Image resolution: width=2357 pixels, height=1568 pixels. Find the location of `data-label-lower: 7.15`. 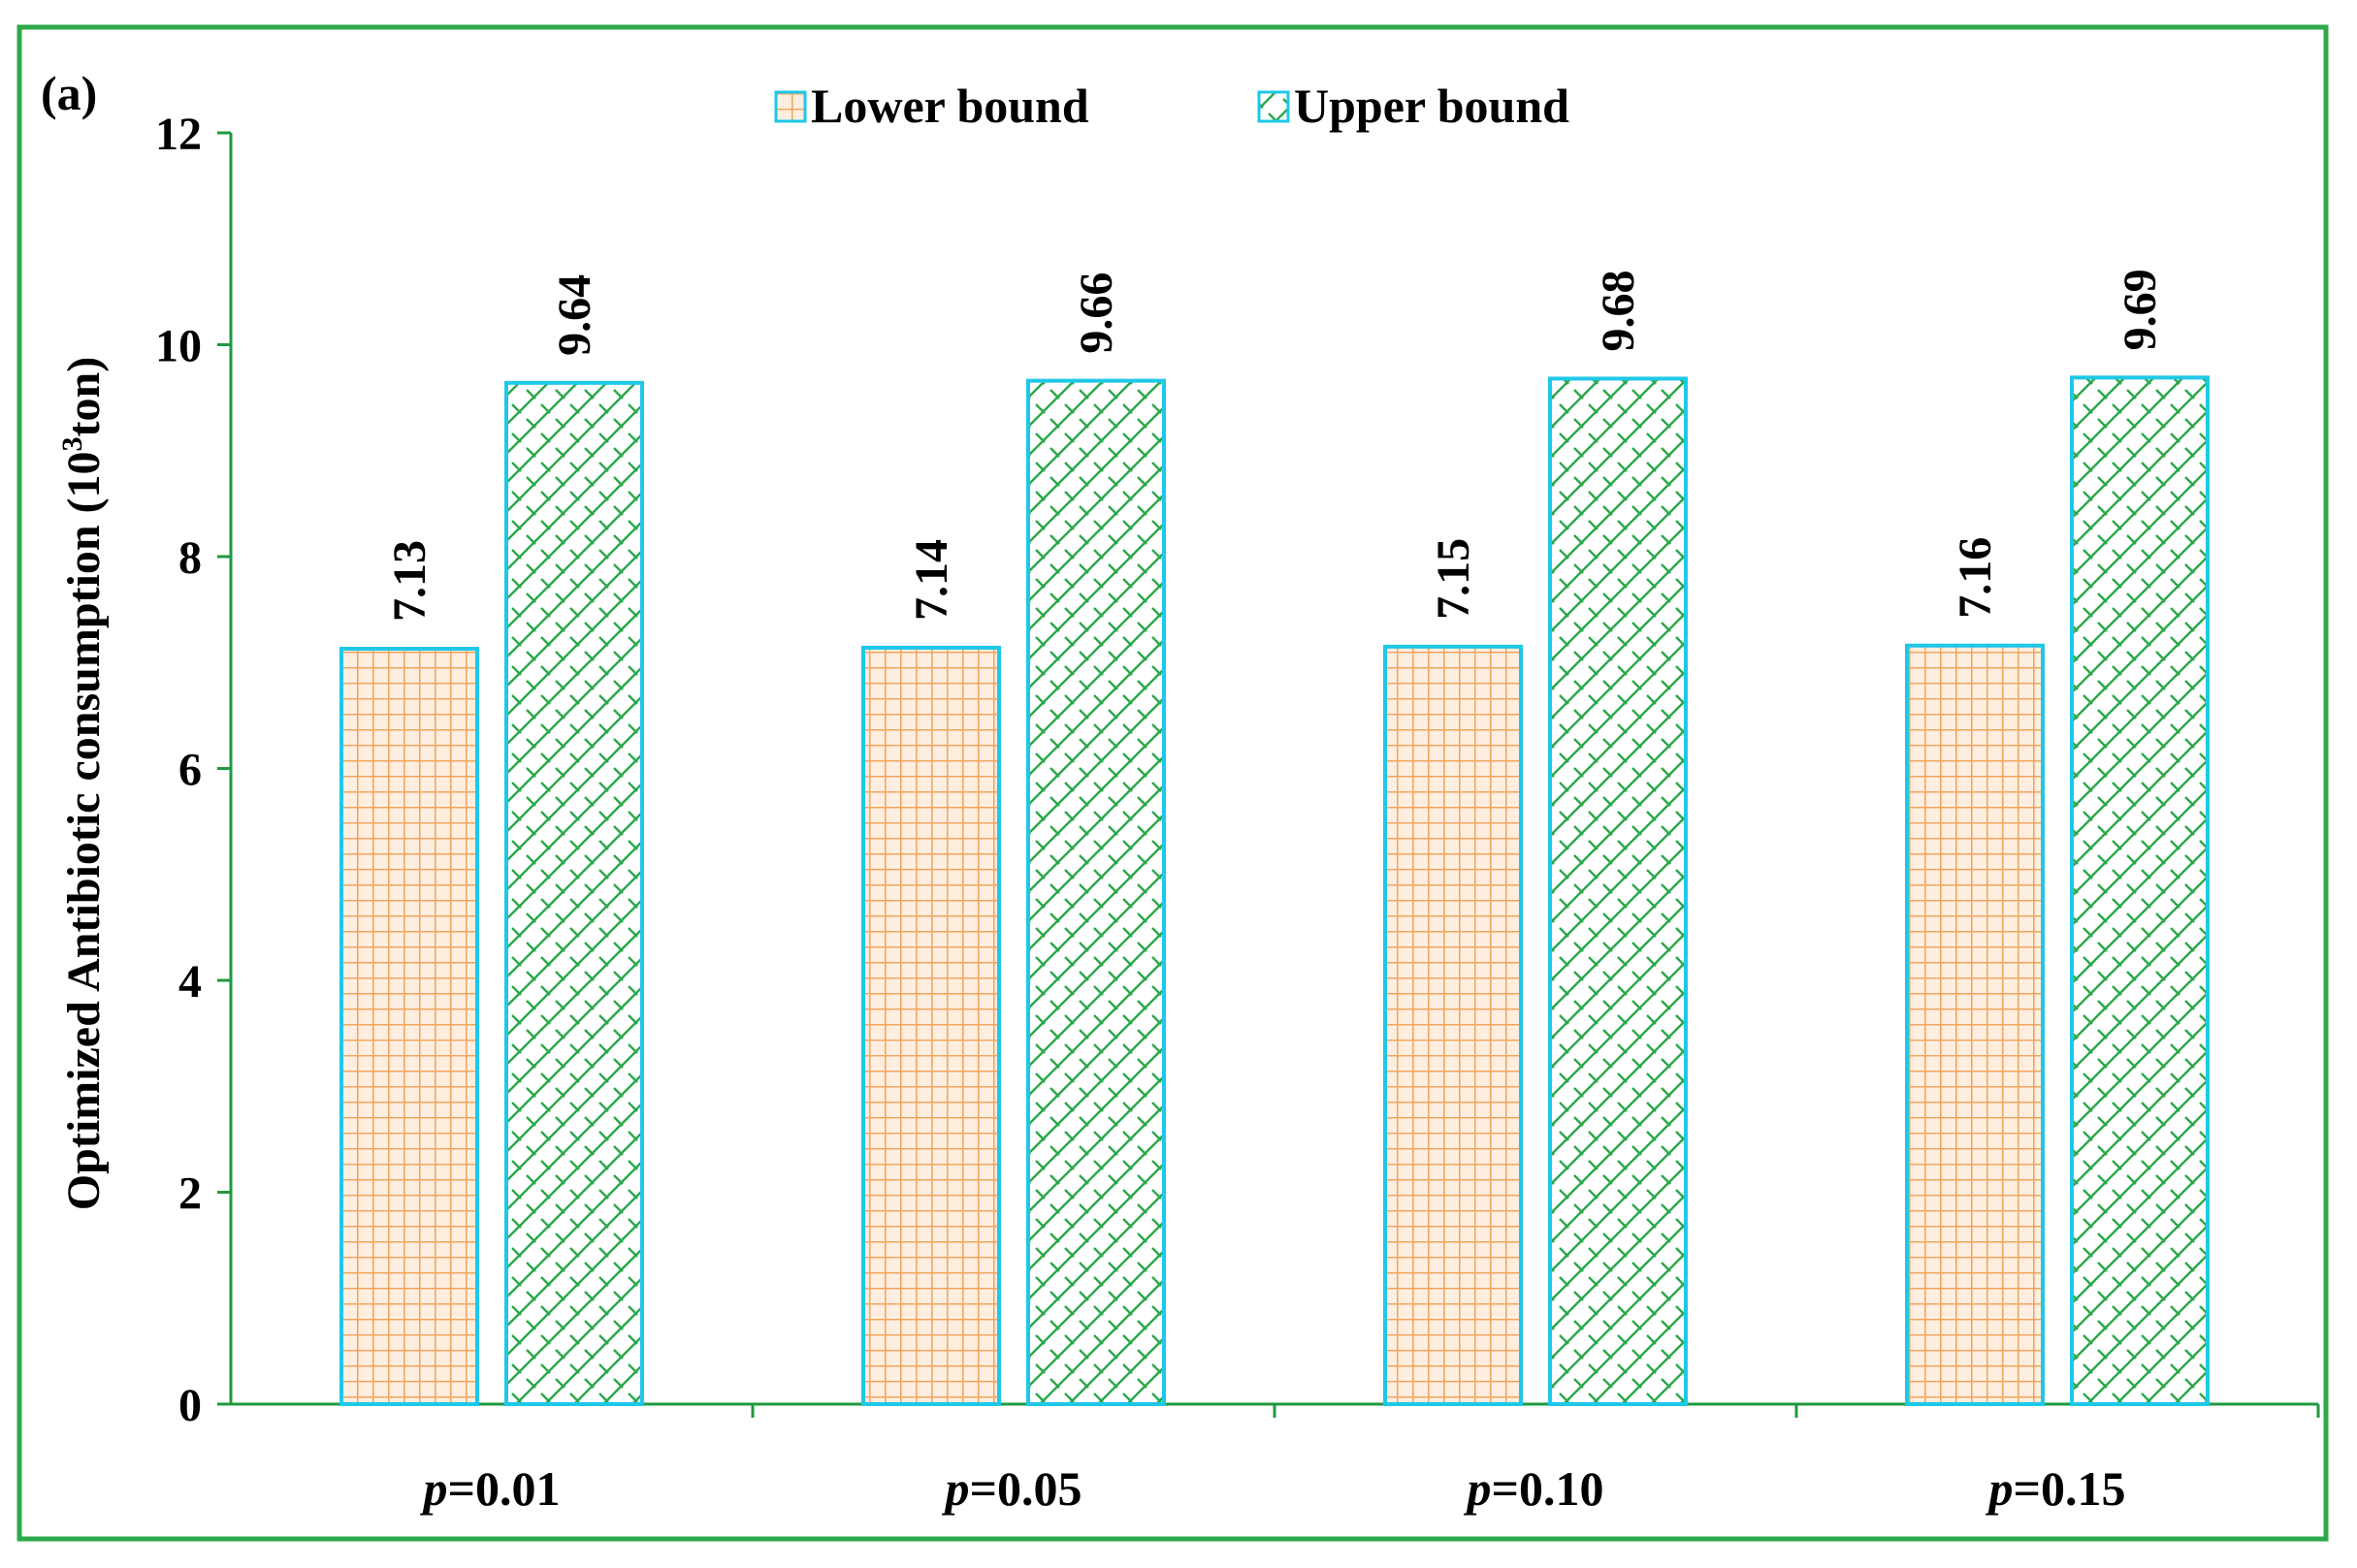

data-label-lower: 7.15 is located at coordinates (1454, 579).